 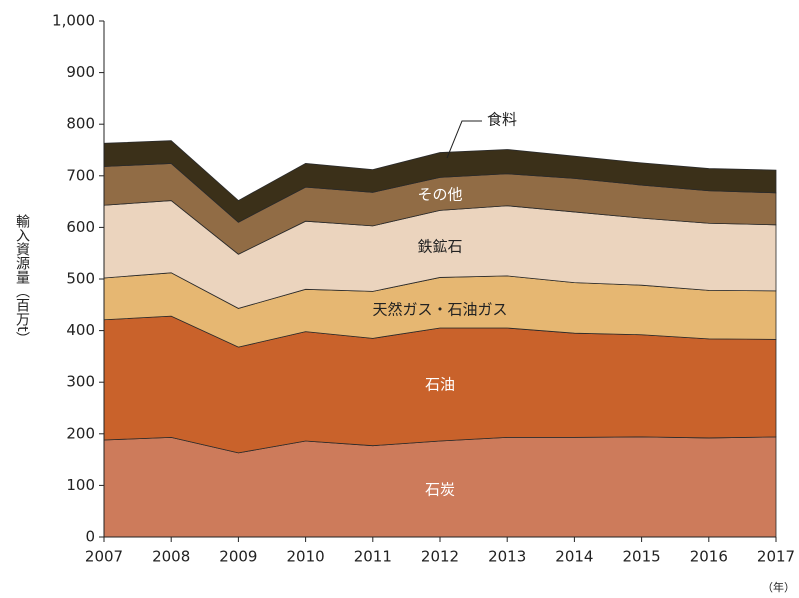 I want to click on y-tick-label: 900, so click(x=80, y=72).